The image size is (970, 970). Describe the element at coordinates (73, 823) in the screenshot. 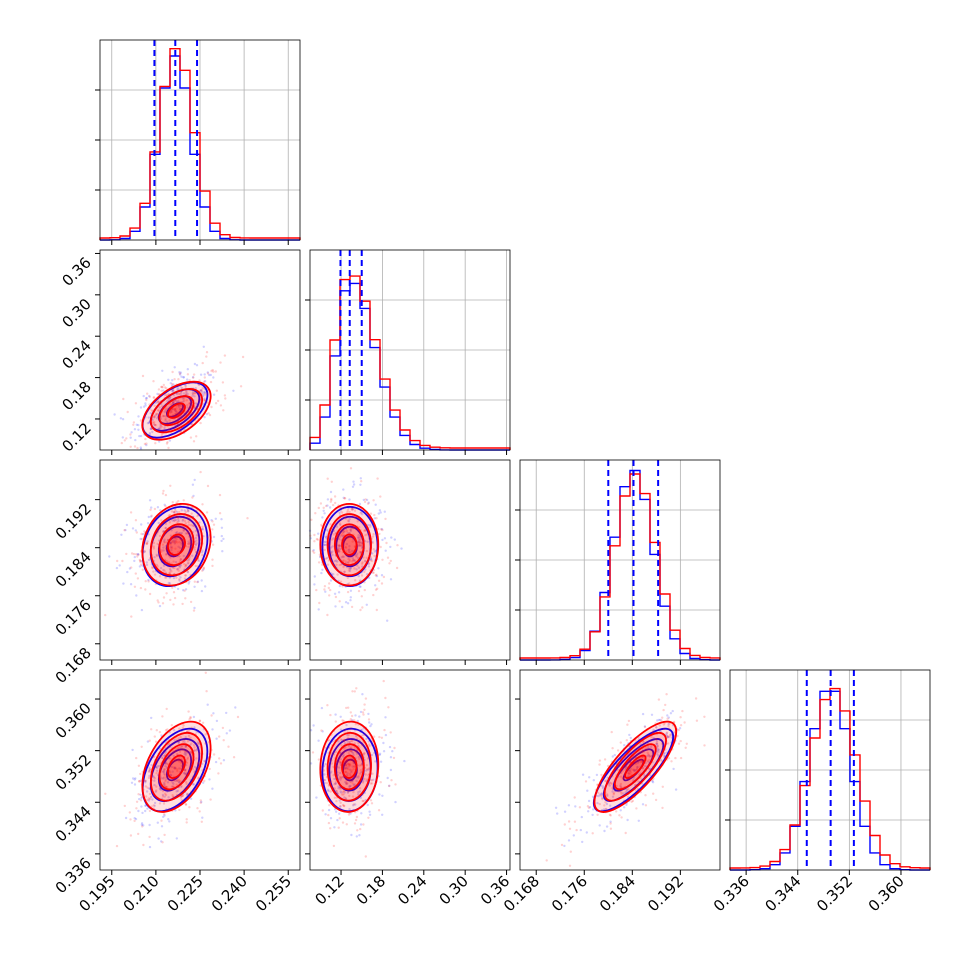

I see `y-tick-label: 0.344` at that location.